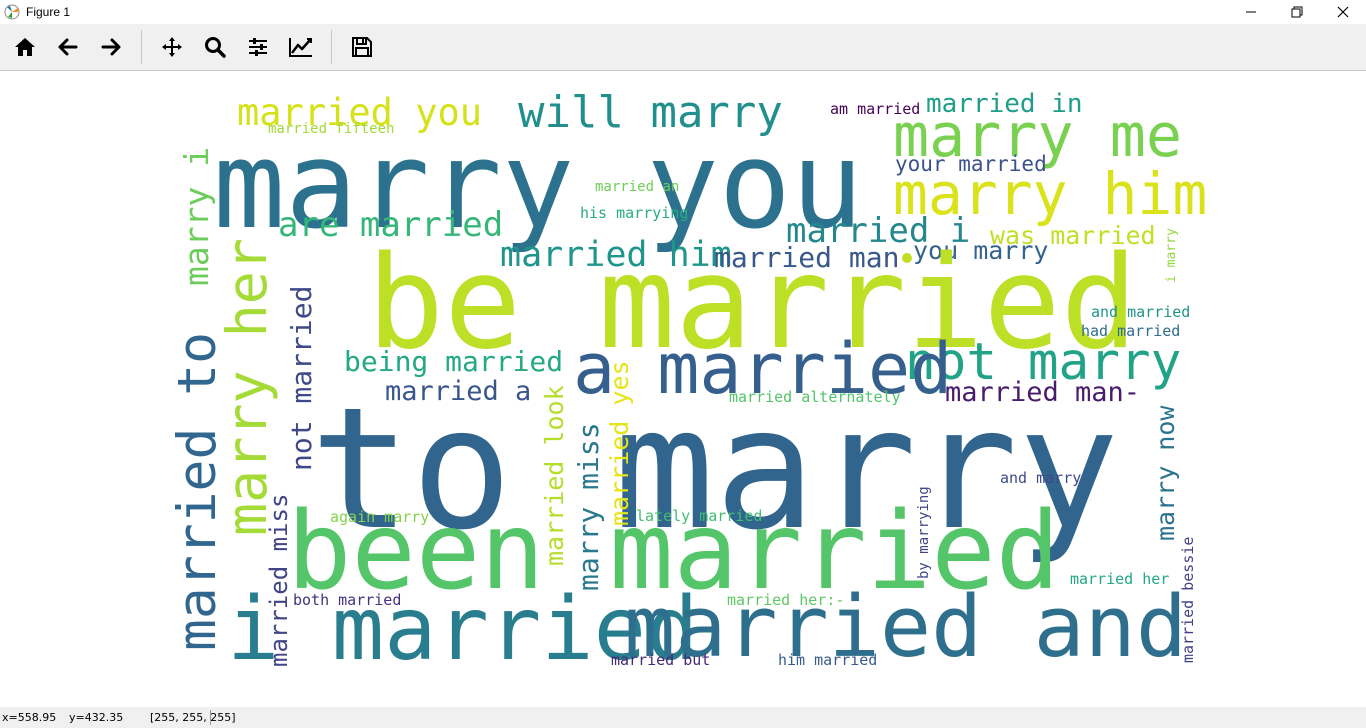  I want to click on word-will-marry: will marry, so click(650, 112).